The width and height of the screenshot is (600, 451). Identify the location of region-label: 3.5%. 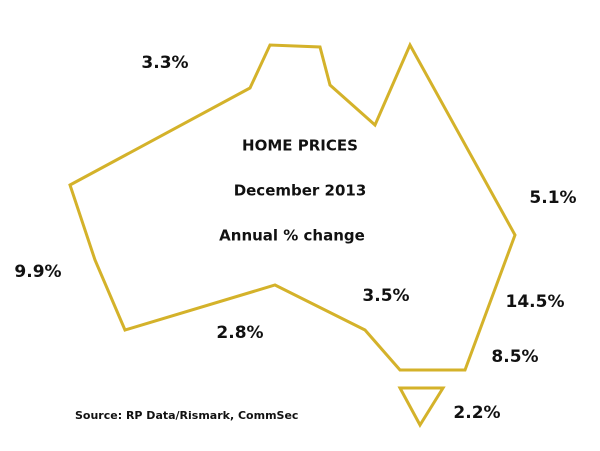
(385, 296).